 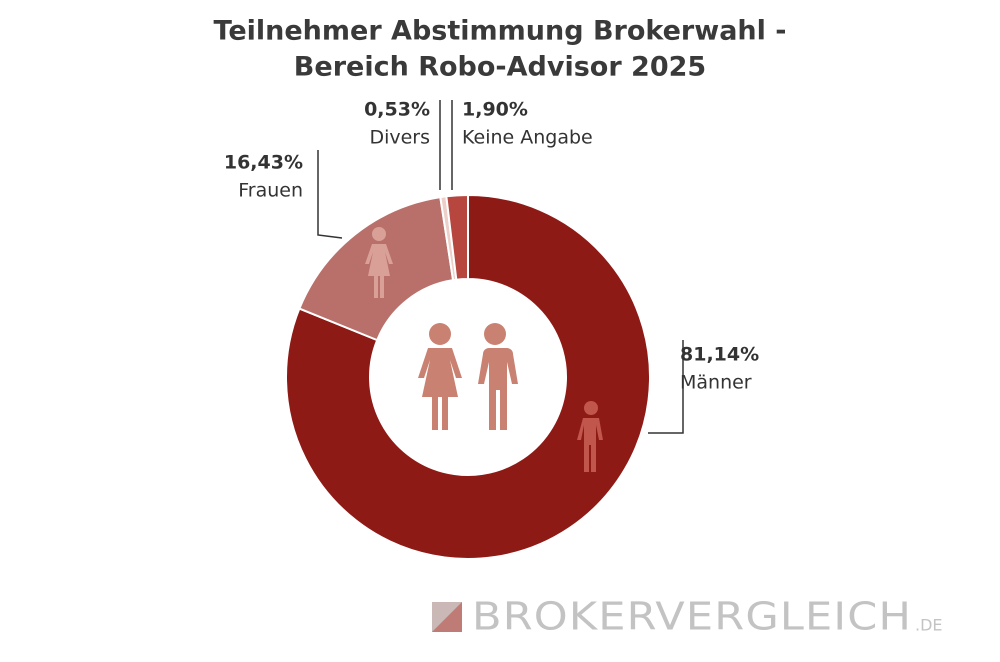 What do you see at coordinates (500, 67) in the screenshot?
I see `chart-title: Bereich Robo-Advisor 2025` at bounding box center [500, 67].